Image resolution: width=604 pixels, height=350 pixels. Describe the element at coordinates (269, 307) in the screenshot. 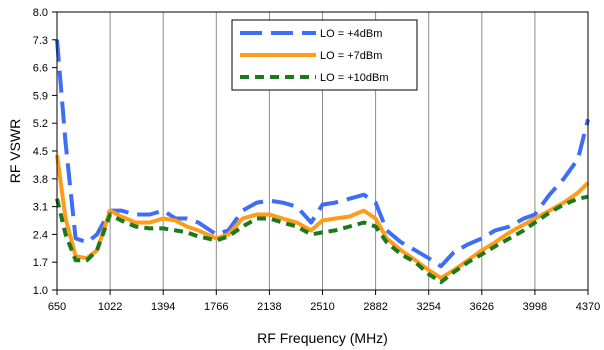

I see `x-tick-label: 2138` at that location.